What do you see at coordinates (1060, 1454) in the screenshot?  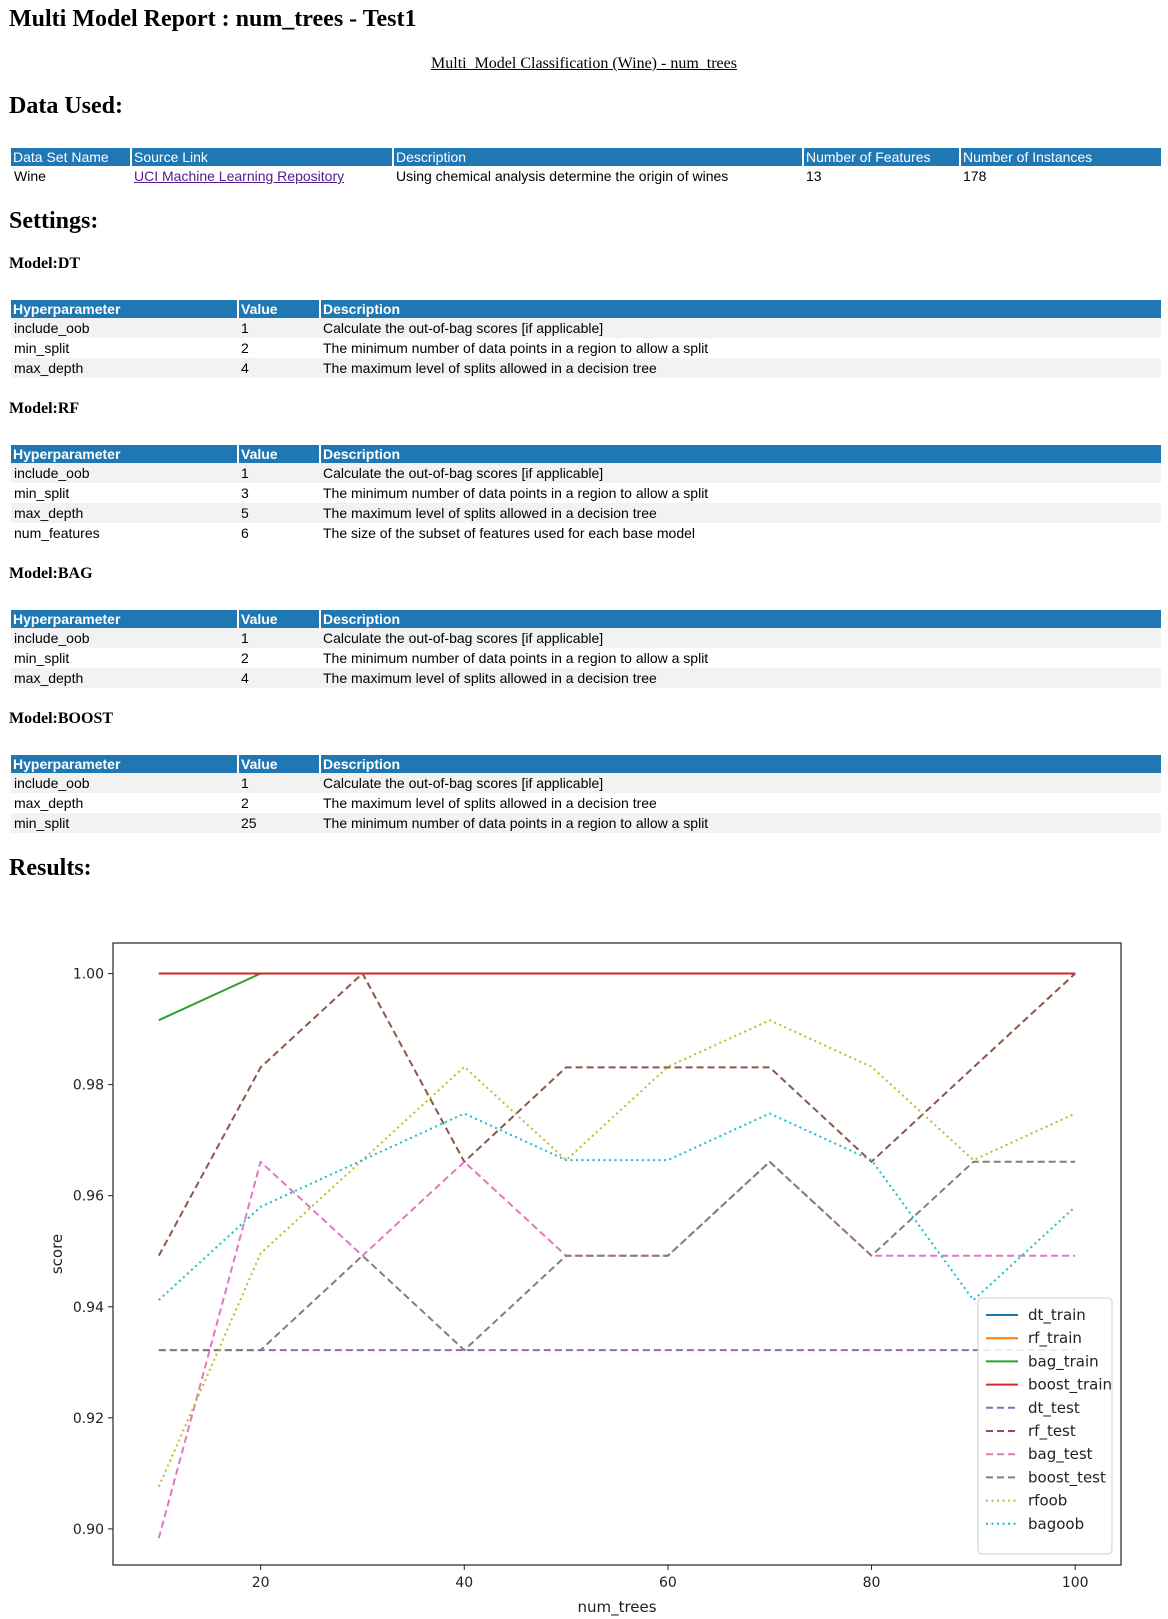 I see `legend-label: bag_test` at bounding box center [1060, 1454].